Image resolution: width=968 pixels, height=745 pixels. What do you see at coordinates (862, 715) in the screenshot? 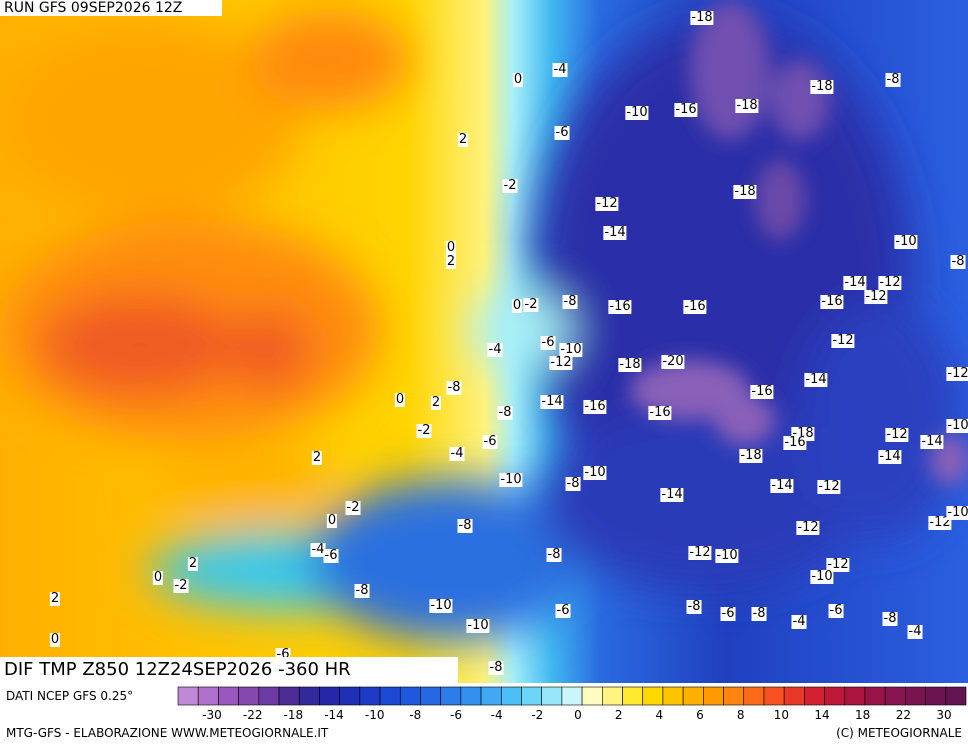
I see `colorbar-tick-label: 18` at bounding box center [862, 715].